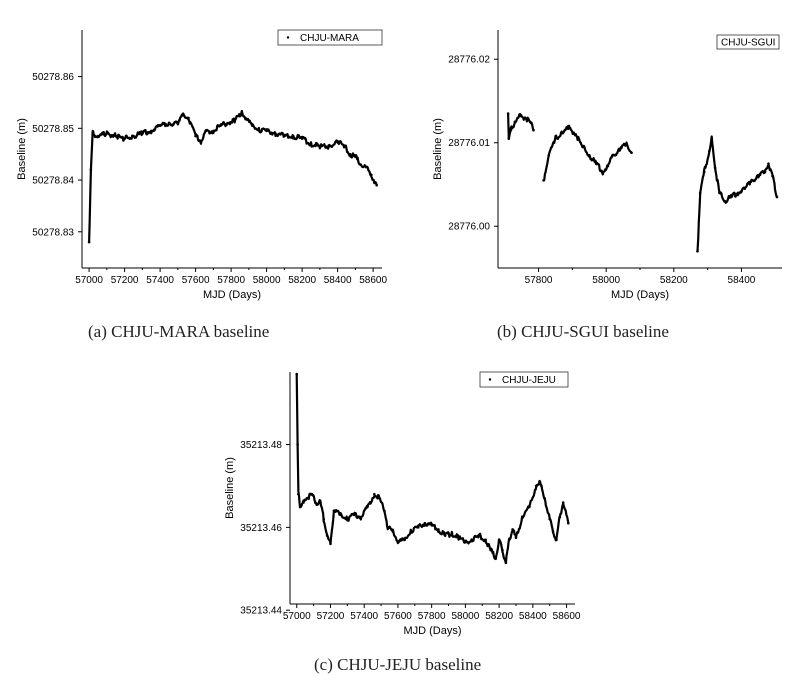 This screenshot has height=684, width=800. Describe the element at coordinates (53, 181) in the screenshot. I see `y-tick-label: 50278.84` at that location.